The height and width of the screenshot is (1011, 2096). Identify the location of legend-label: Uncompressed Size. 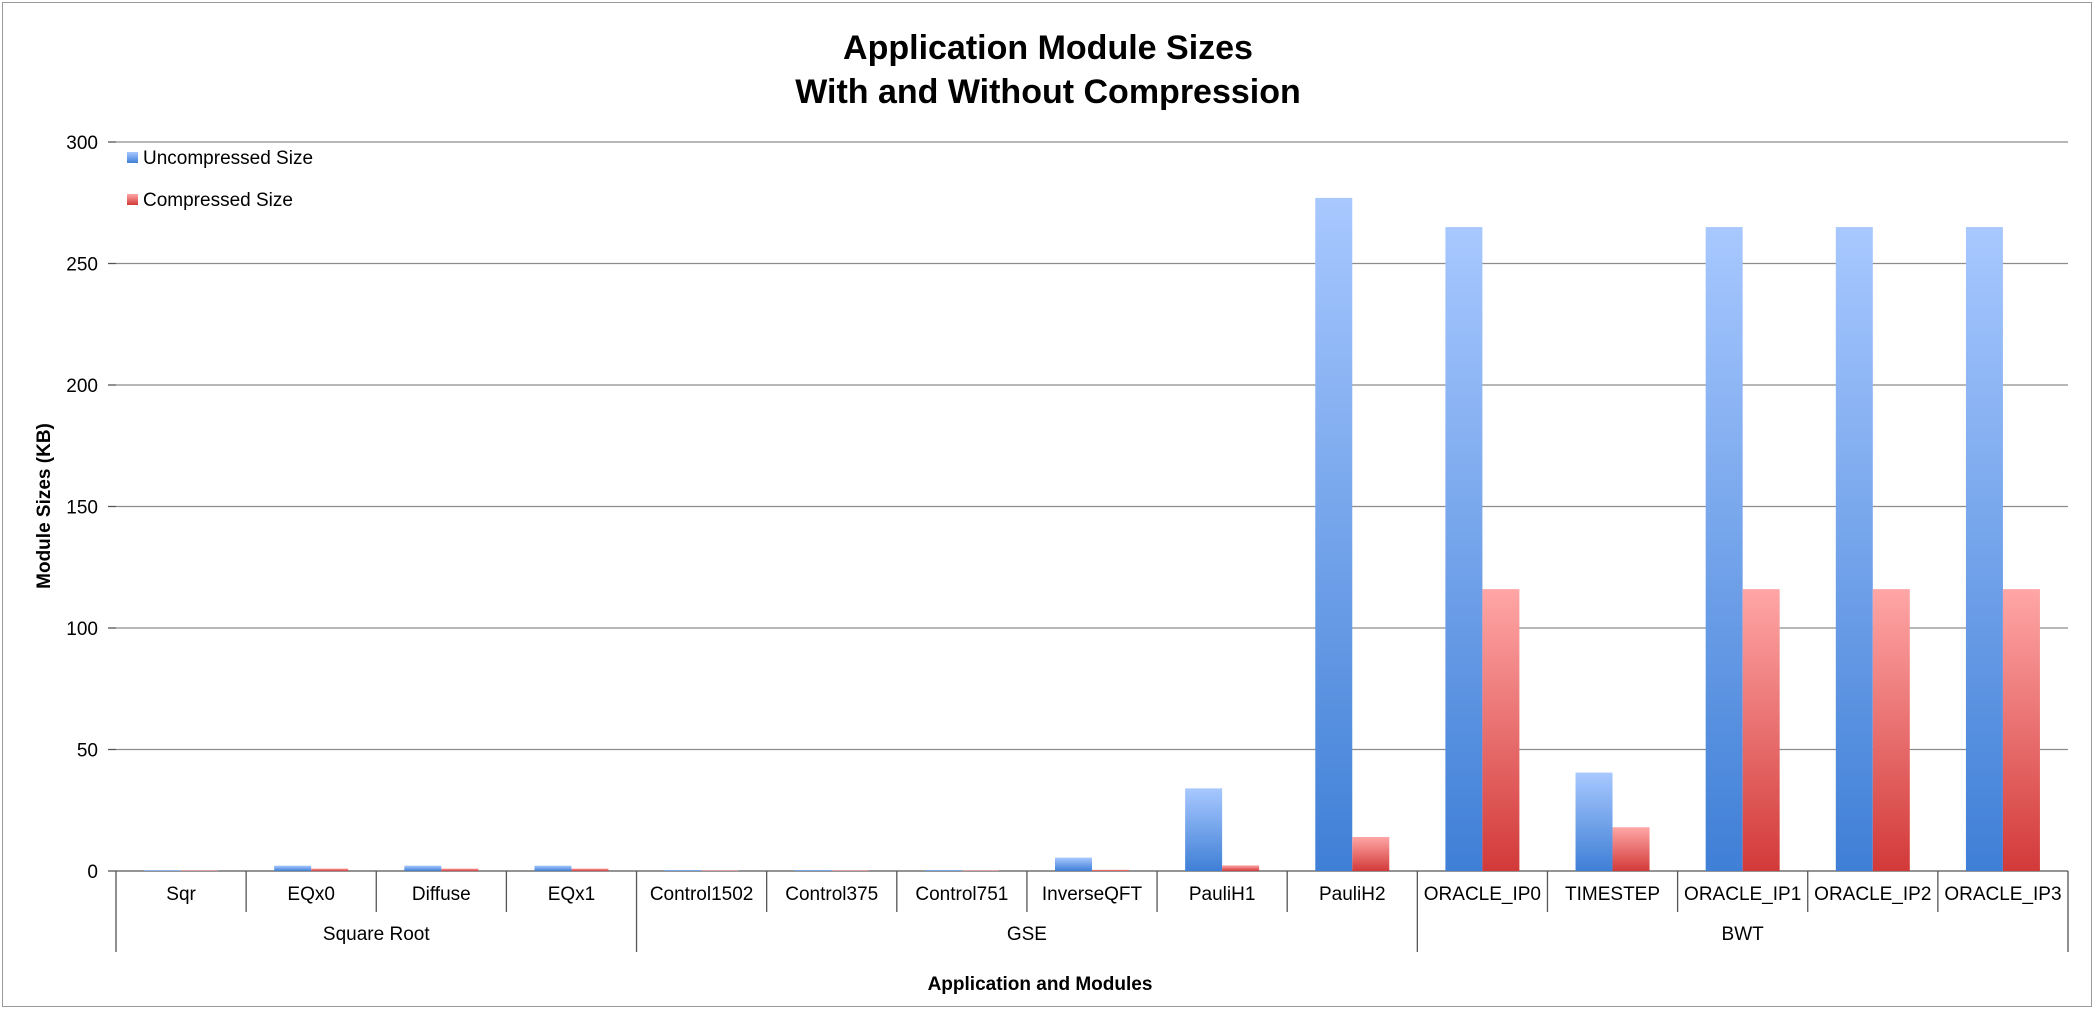
(228, 158).